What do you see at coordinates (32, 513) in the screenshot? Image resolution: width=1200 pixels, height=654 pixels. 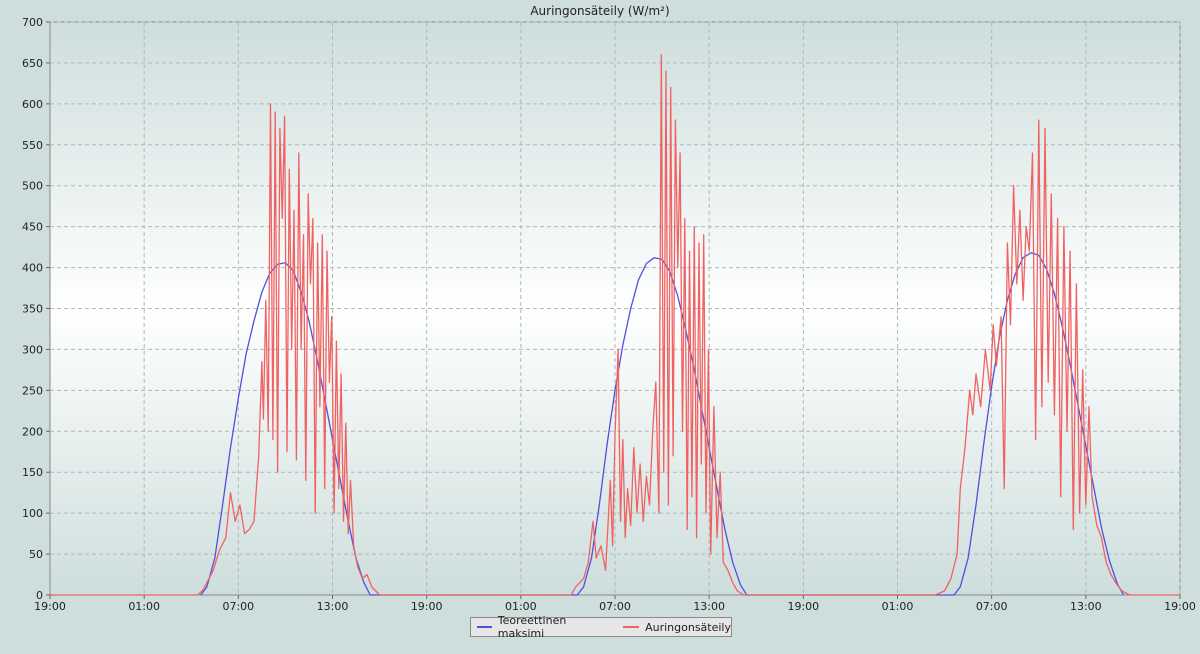 I see `y-tick-label: 100` at bounding box center [32, 513].